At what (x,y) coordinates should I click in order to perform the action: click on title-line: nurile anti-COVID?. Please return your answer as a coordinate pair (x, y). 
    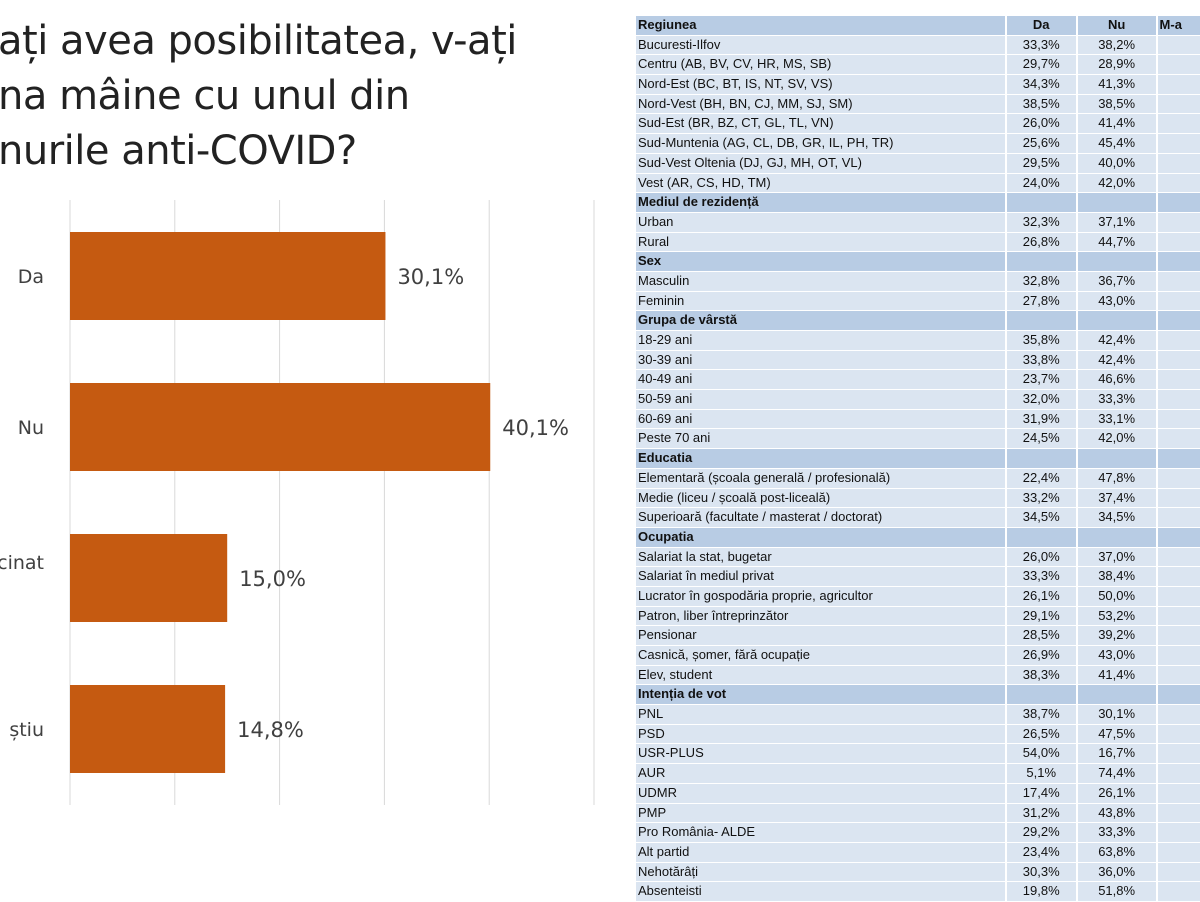
    Looking at the image, I should click on (178, 151).